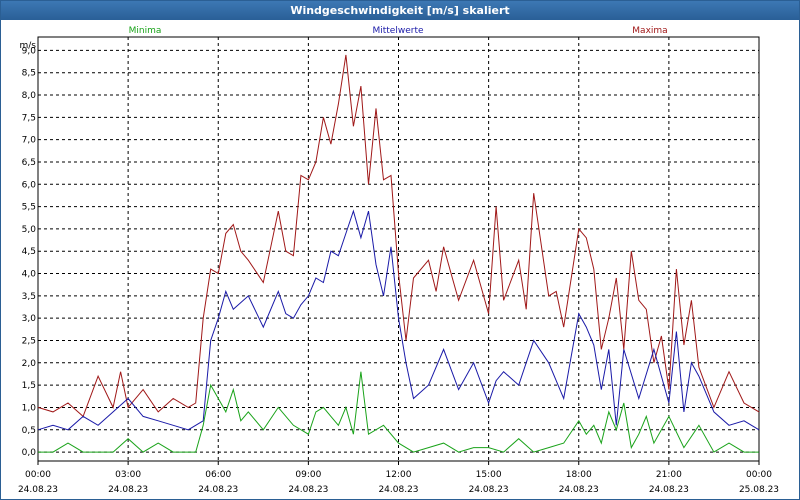  What do you see at coordinates (399, 475) in the screenshot?
I see `x-tick-time: 12:00` at bounding box center [399, 475].